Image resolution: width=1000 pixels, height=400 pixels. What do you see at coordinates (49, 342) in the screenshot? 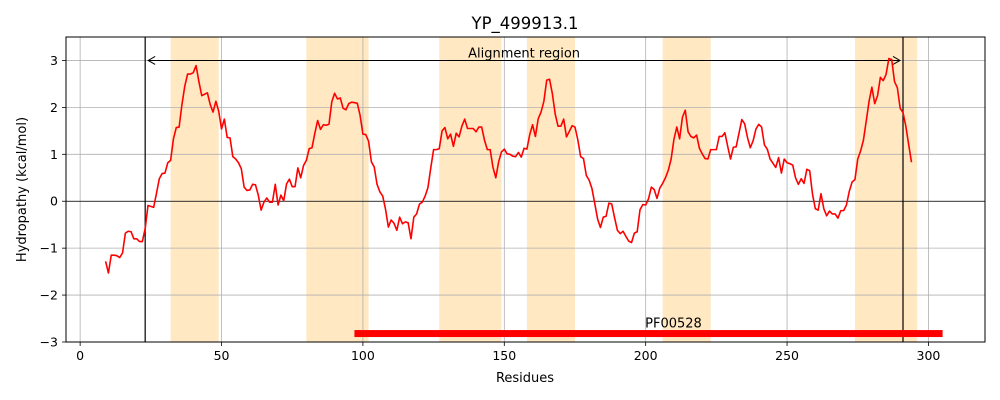
I see `y-tick-label: −3` at bounding box center [49, 342].